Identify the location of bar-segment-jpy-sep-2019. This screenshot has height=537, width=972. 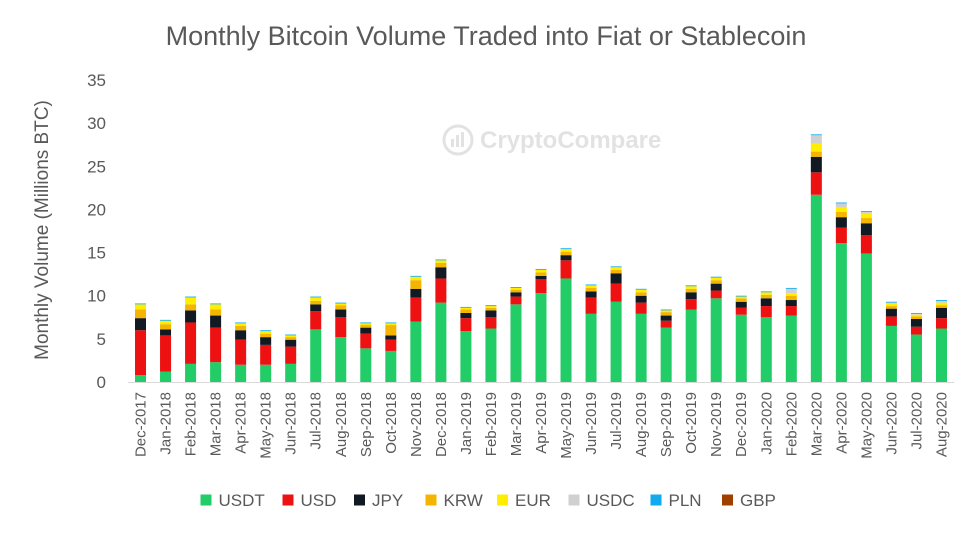
(666, 318).